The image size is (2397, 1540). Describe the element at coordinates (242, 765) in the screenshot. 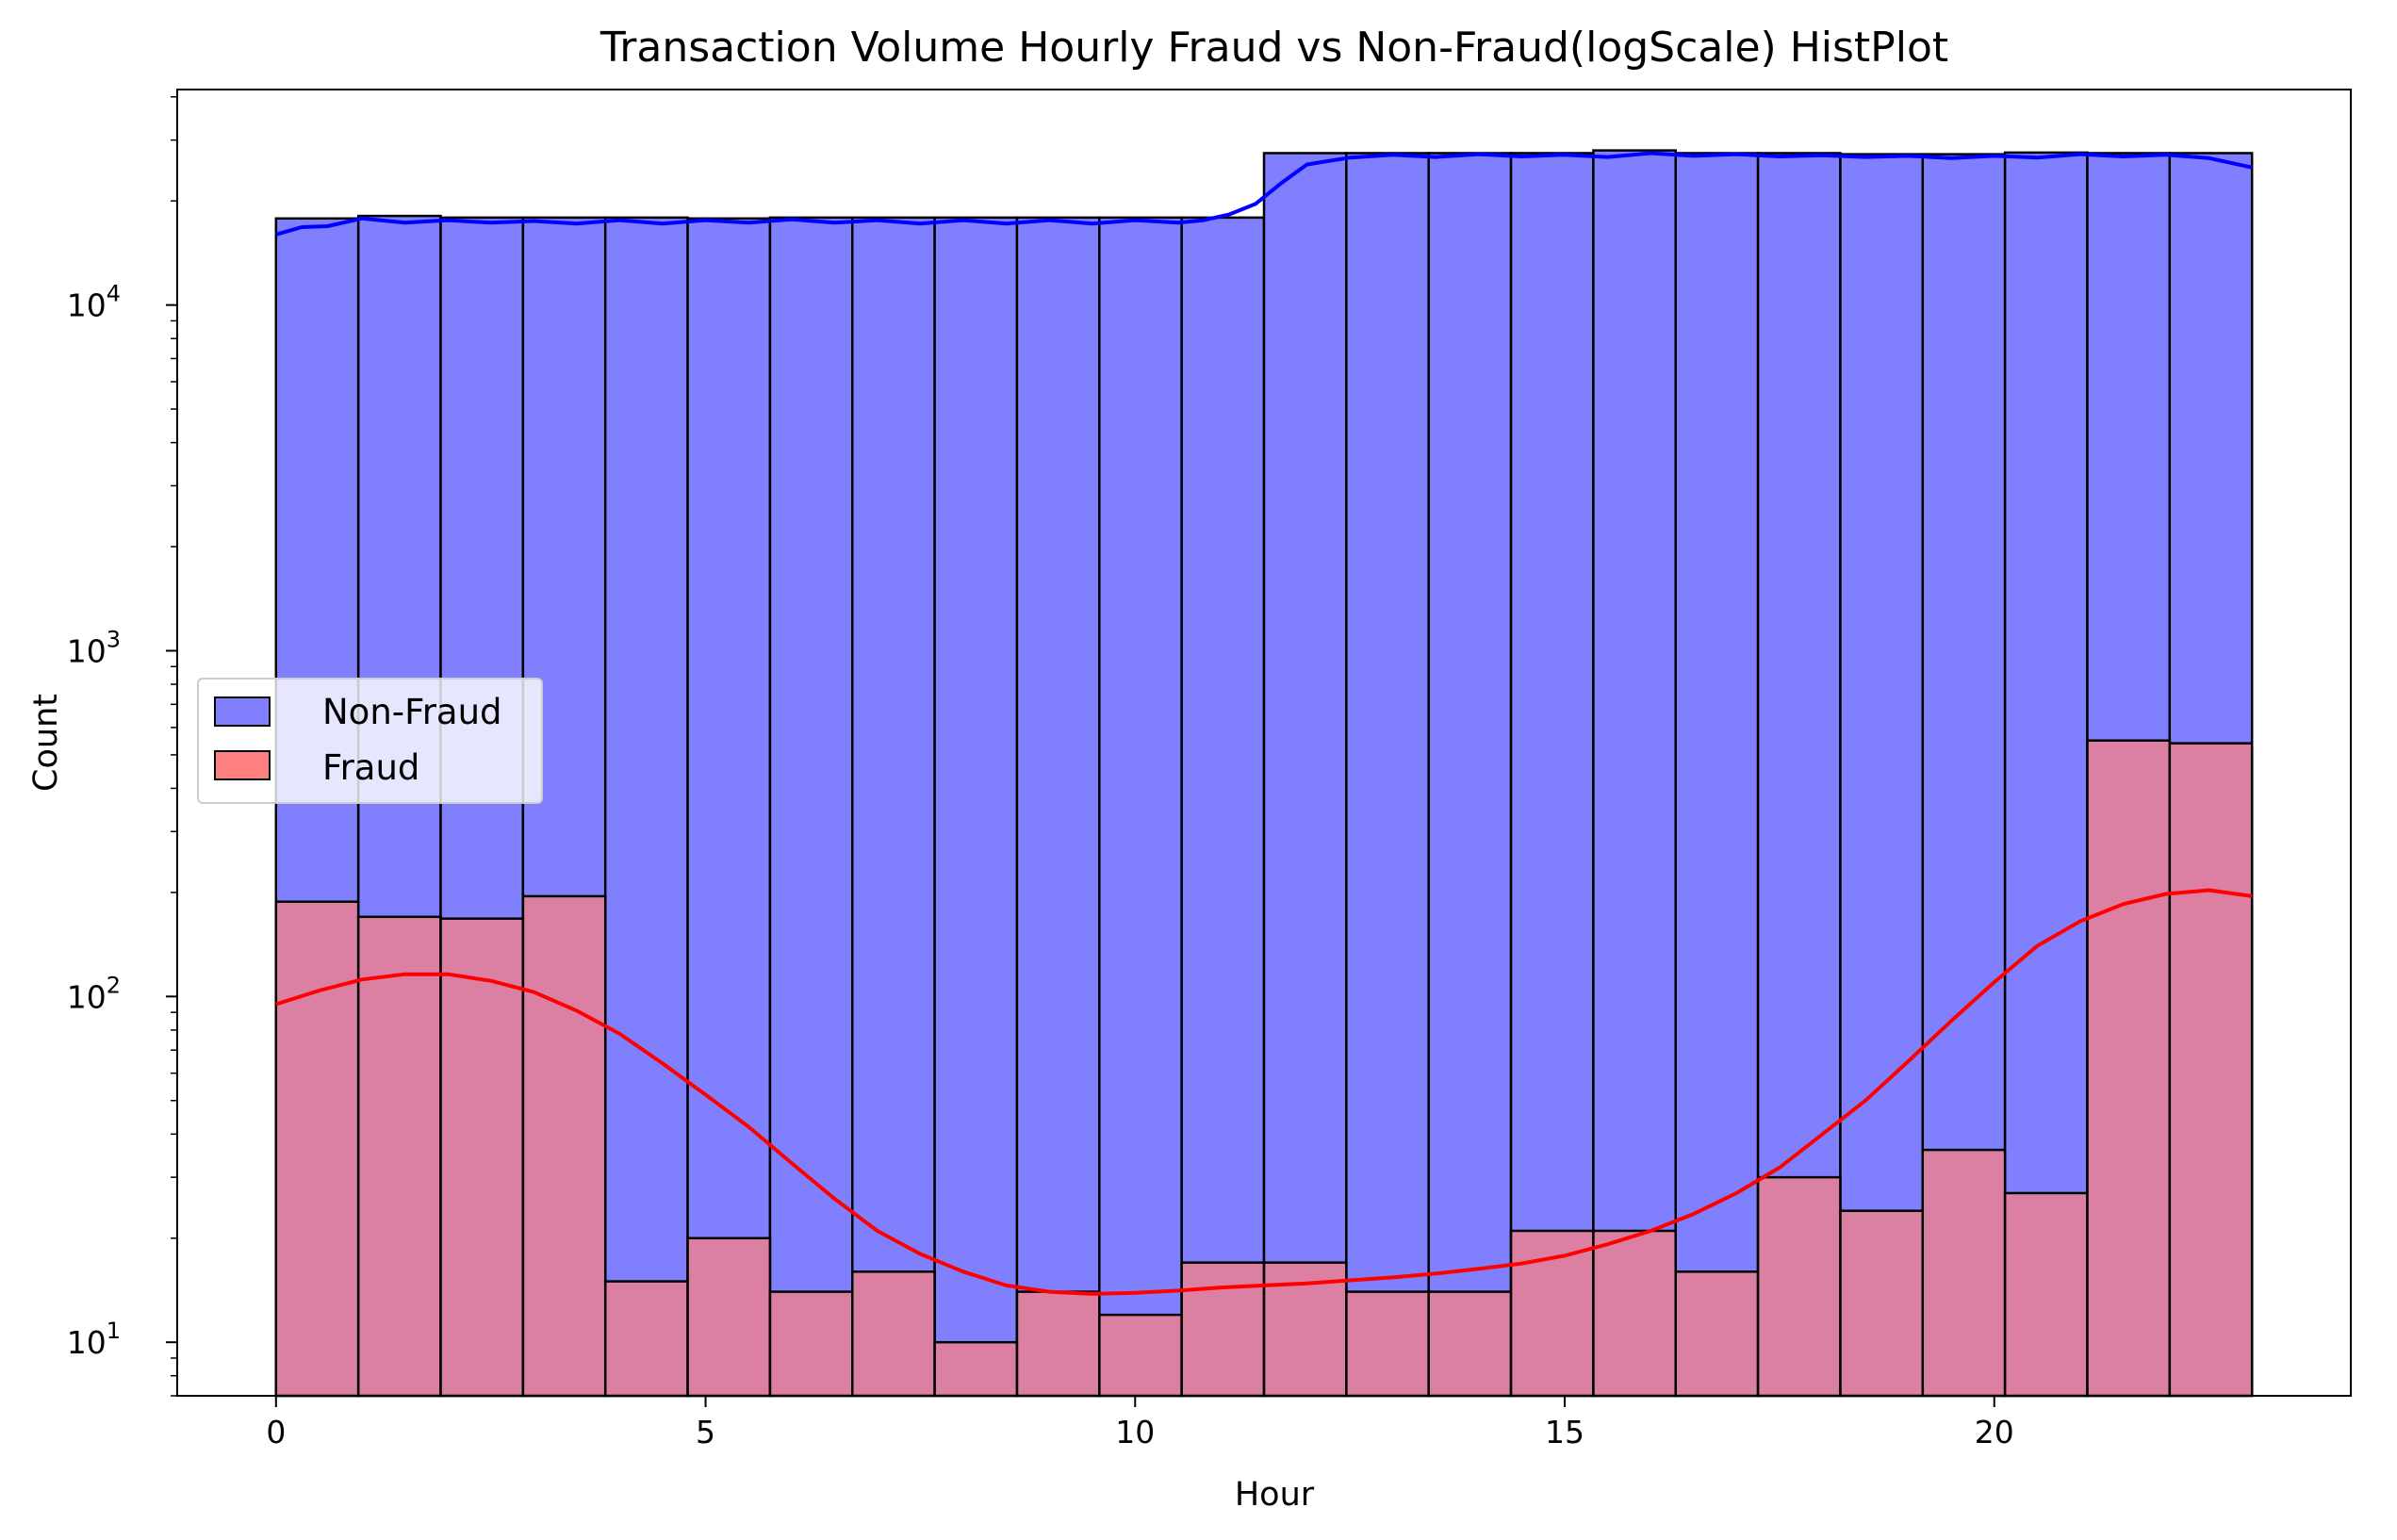

I see `legend-swatch-fraud` at that location.